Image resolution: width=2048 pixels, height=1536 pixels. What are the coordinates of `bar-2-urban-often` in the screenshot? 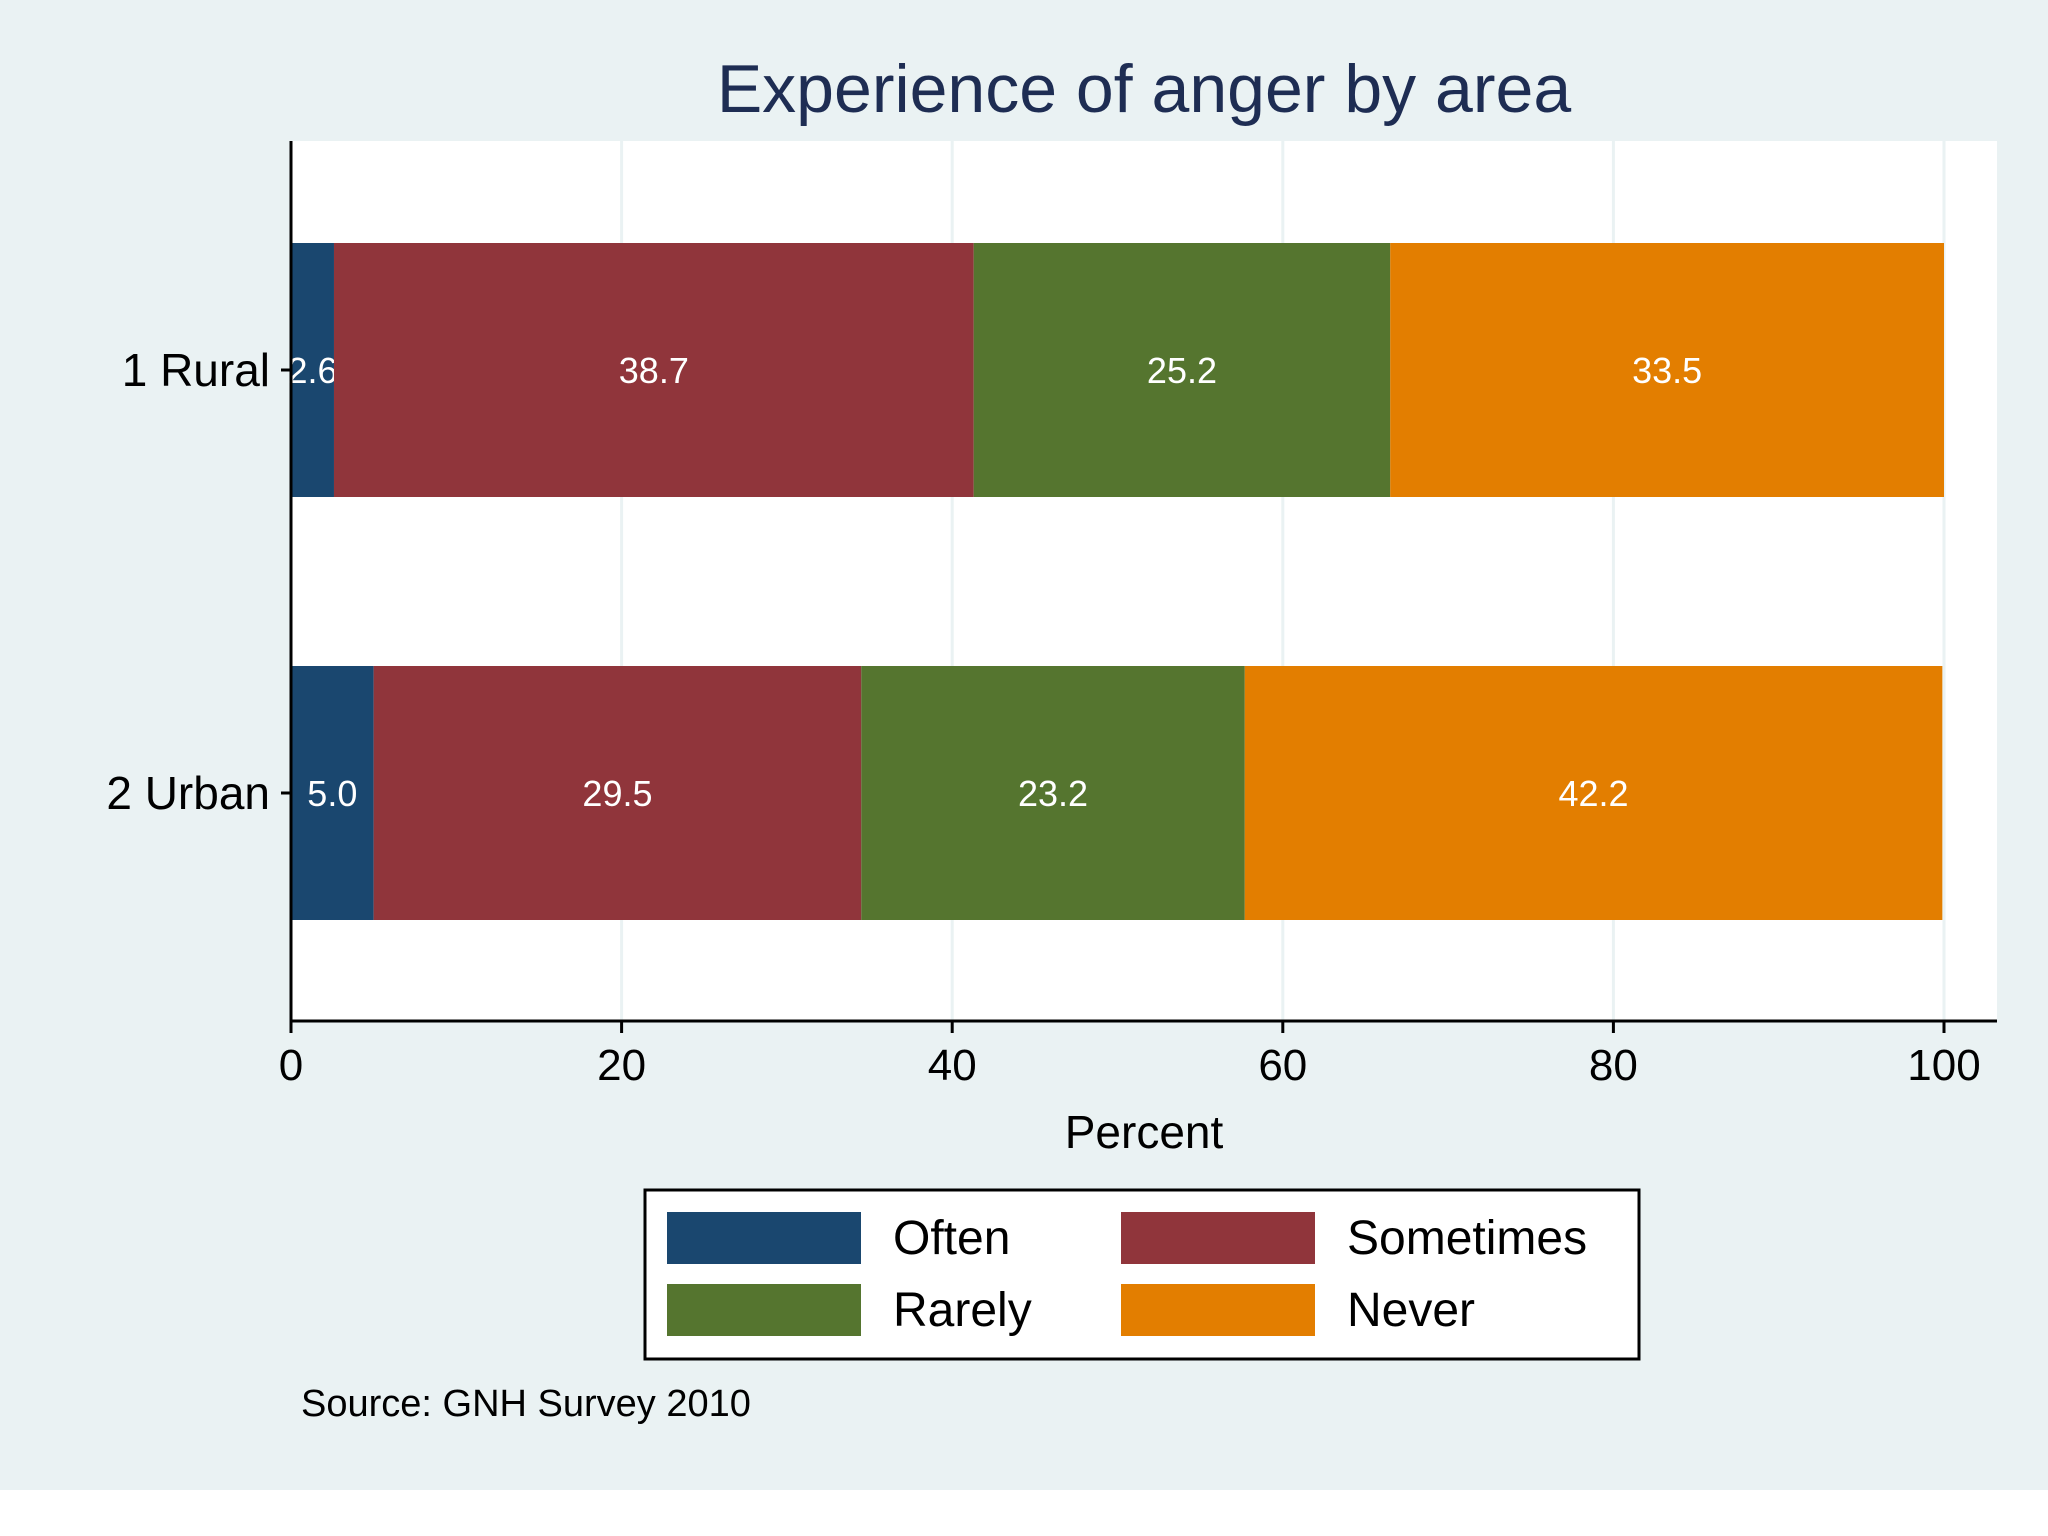 It's located at (332, 793).